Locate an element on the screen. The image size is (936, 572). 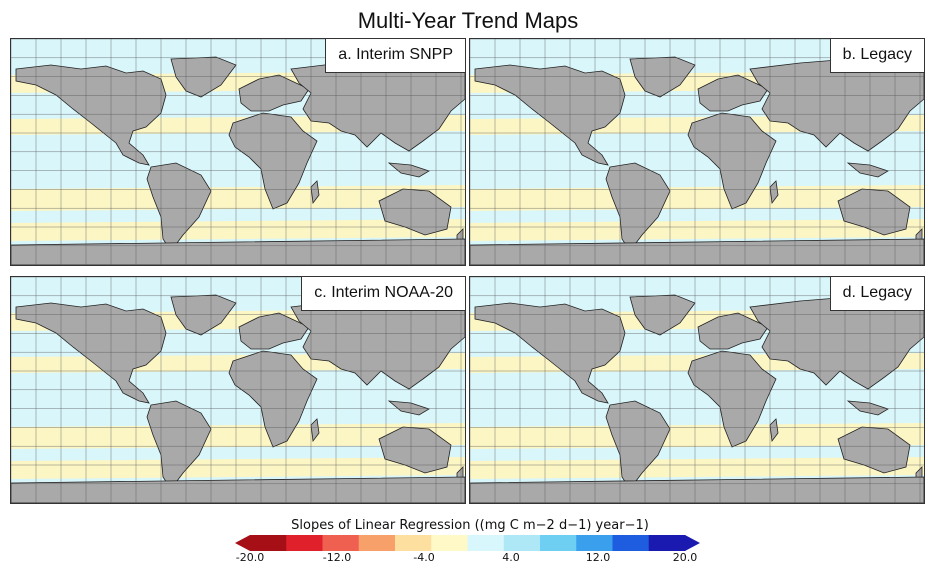
figure-title: Multi-Year Trend Maps is located at coordinates (468, 20).